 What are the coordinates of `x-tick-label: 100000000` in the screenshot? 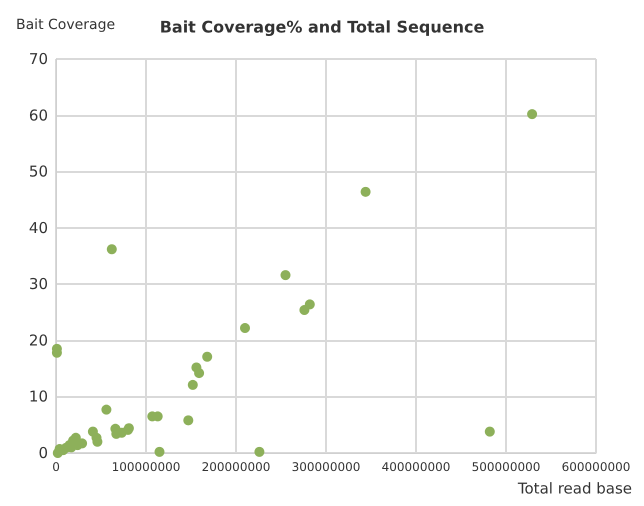 It's located at (146, 467).